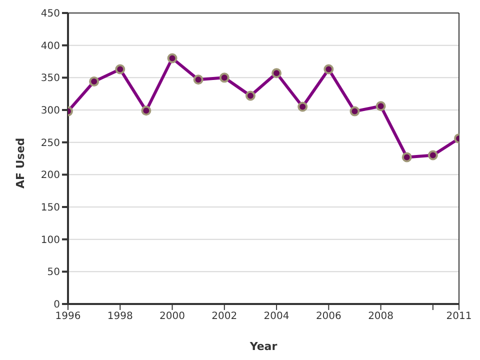  What do you see at coordinates (459, 316) in the screenshot?
I see `x-tick-label: 2011` at bounding box center [459, 316].